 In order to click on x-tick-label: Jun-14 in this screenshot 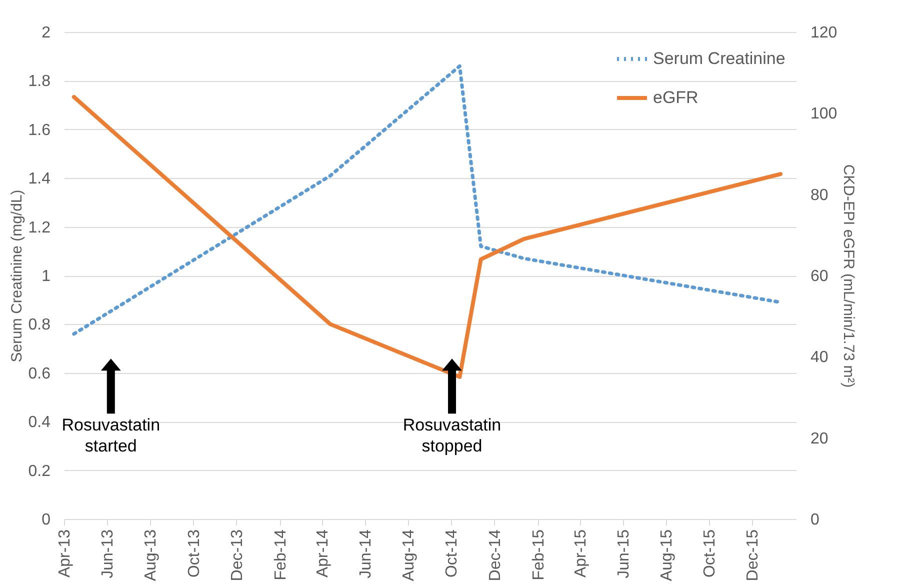, I will do `click(365, 553)`.